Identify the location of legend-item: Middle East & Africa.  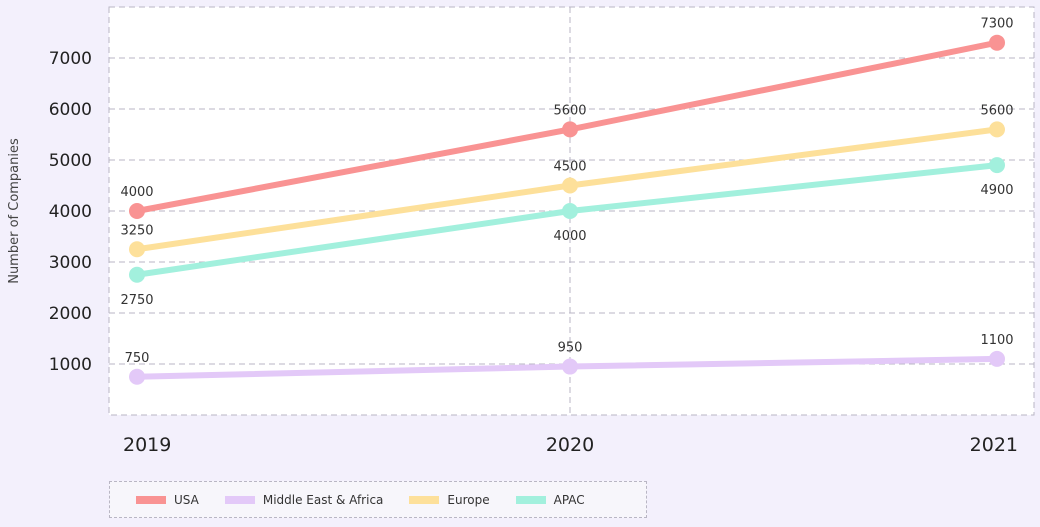
(304, 499).